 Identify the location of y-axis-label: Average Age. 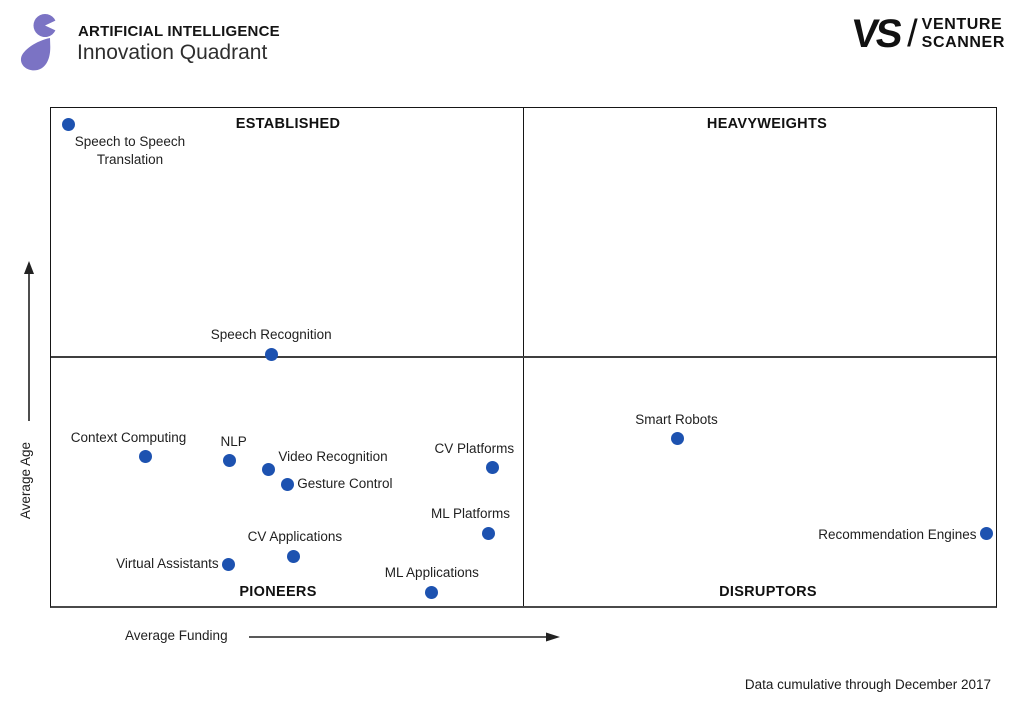
(25, 481).